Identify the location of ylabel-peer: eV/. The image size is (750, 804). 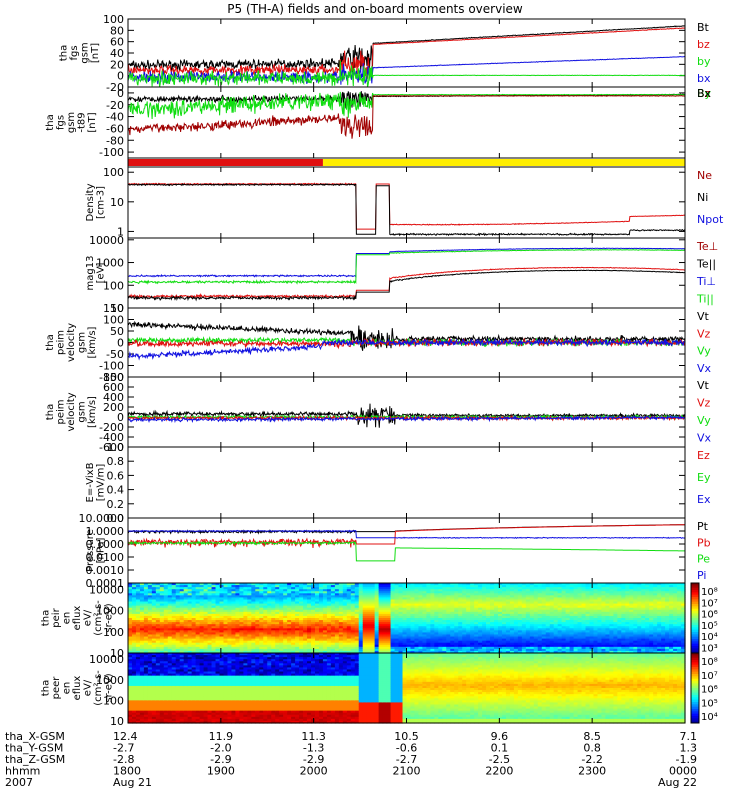
(88, 687).